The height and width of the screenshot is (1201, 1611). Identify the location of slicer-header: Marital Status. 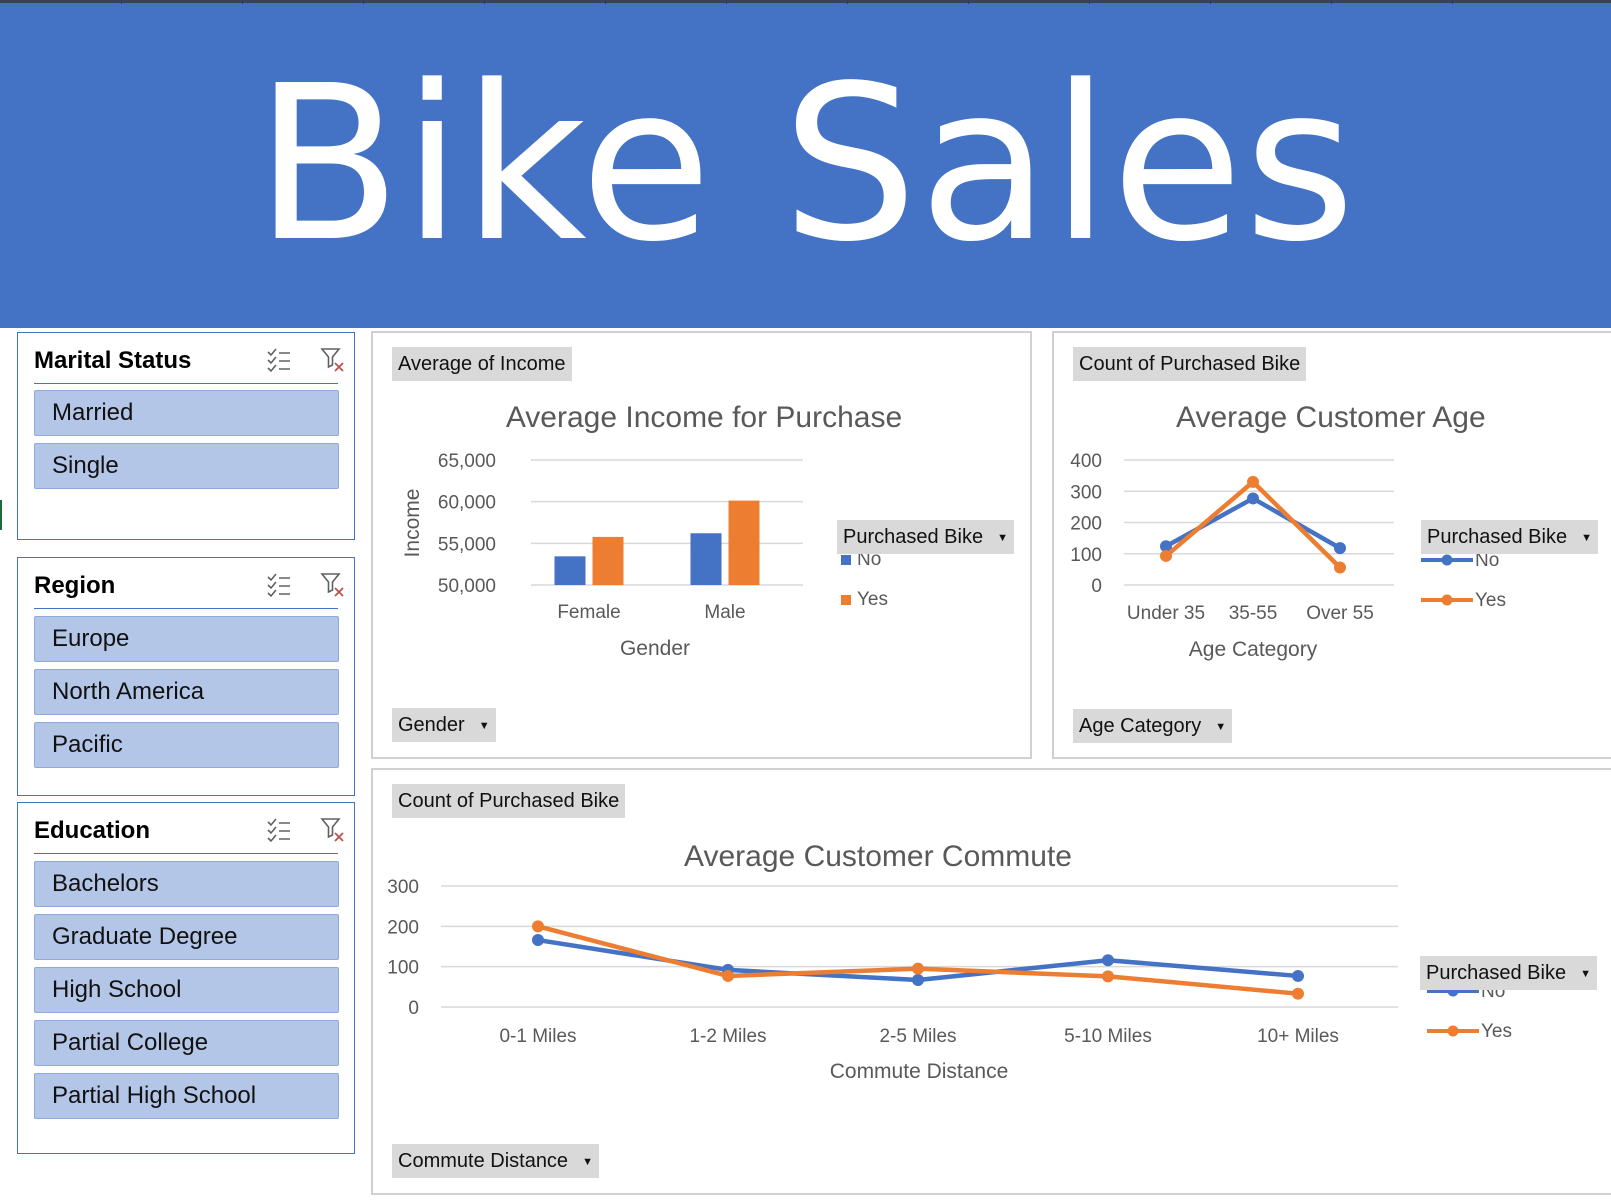
(189, 363).